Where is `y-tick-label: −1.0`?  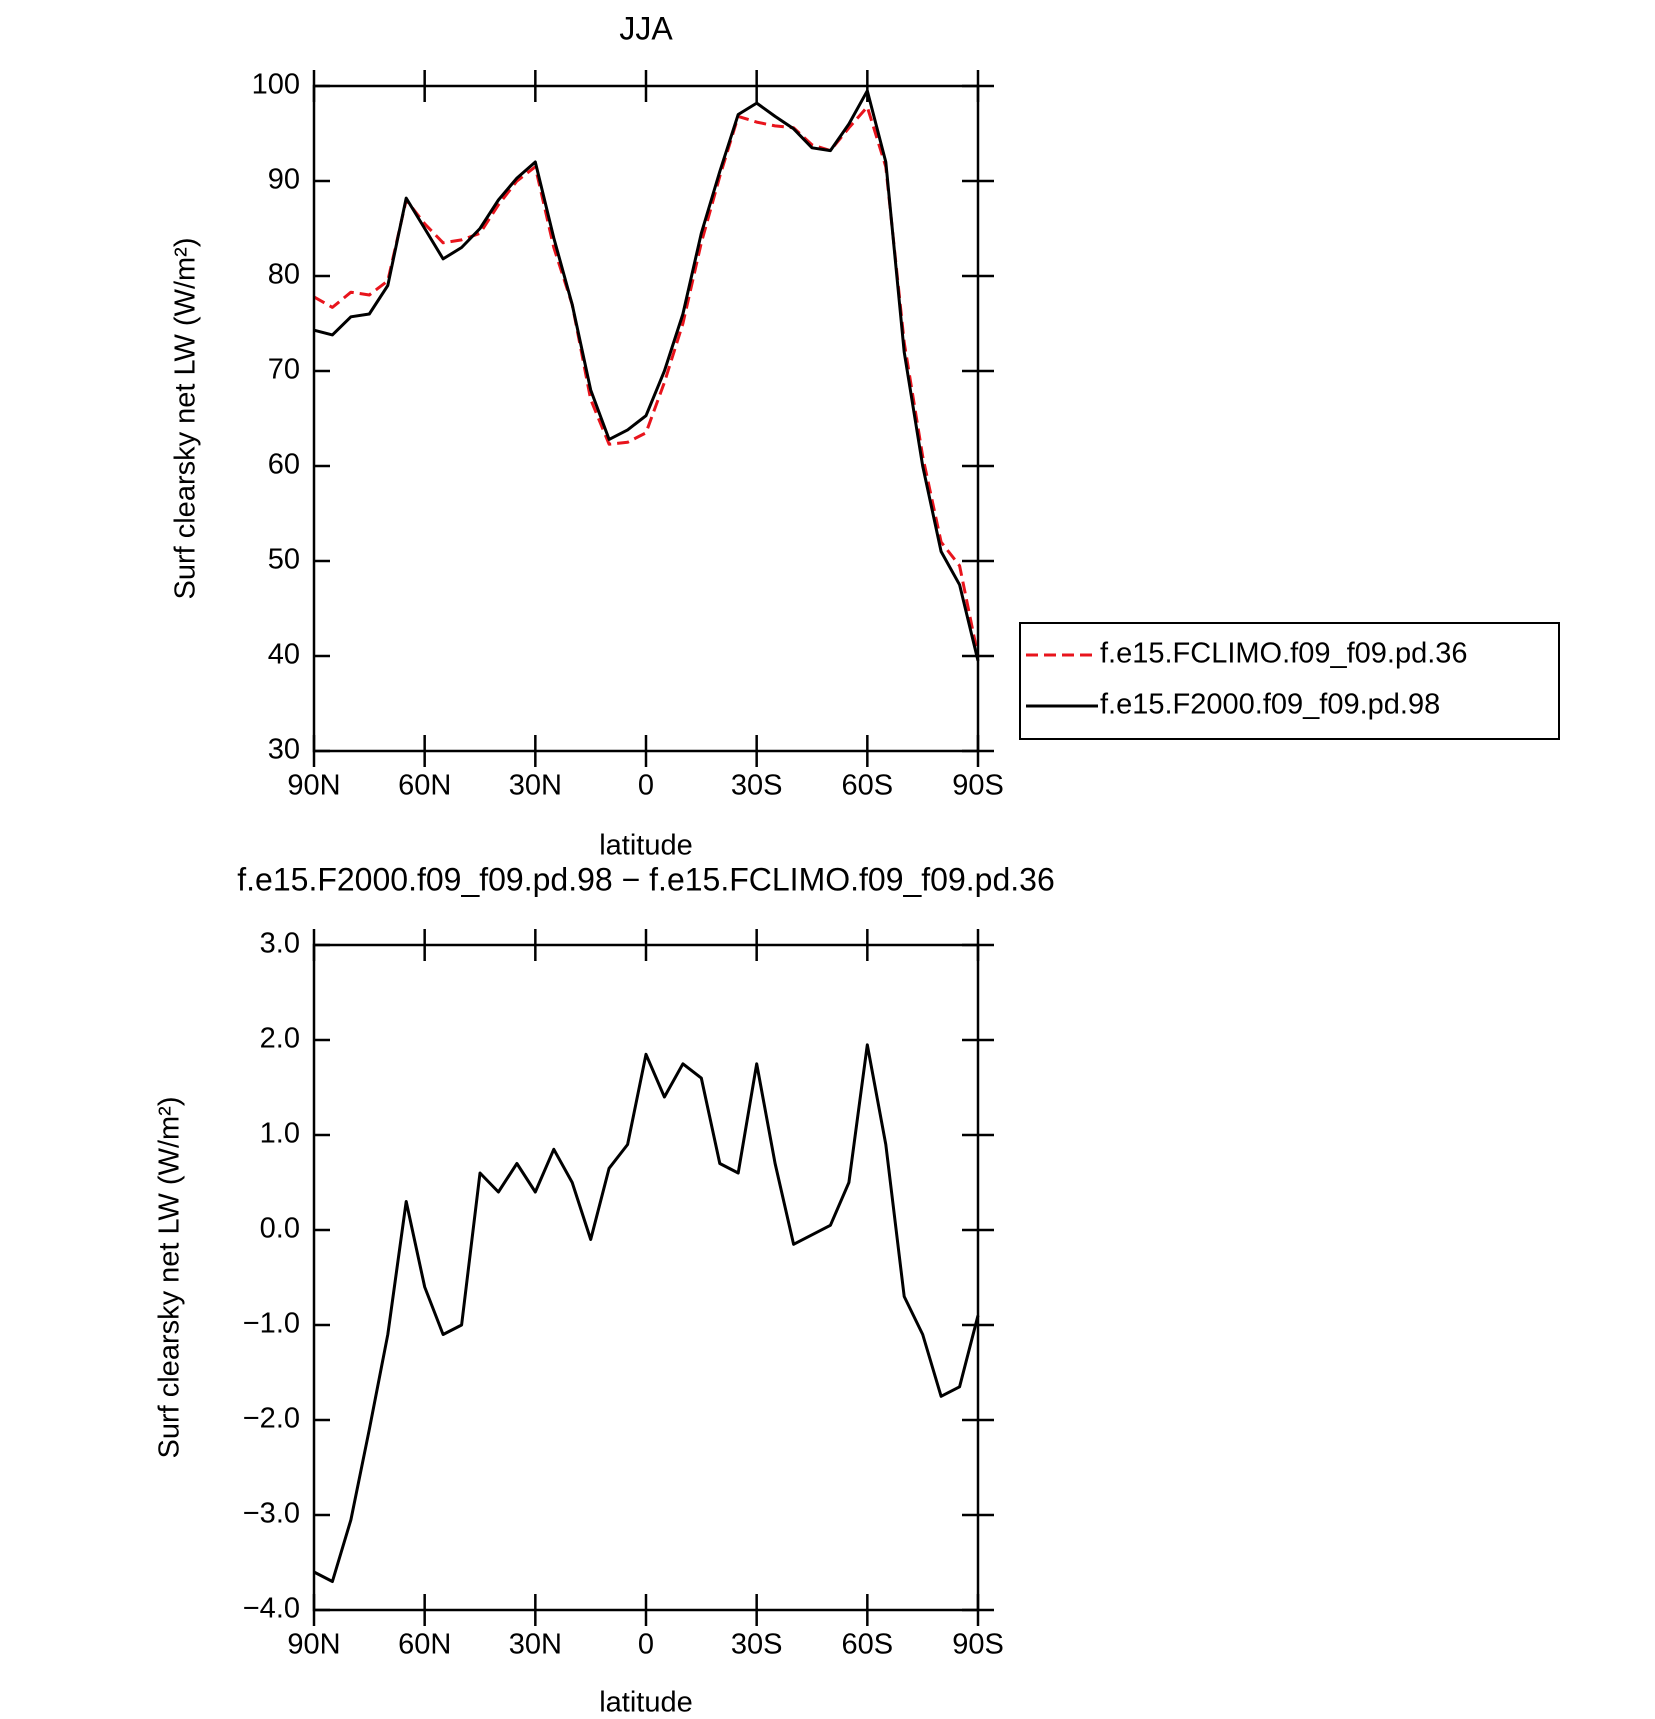
y-tick-label: −1.0 is located at coordinates (271, 1324).